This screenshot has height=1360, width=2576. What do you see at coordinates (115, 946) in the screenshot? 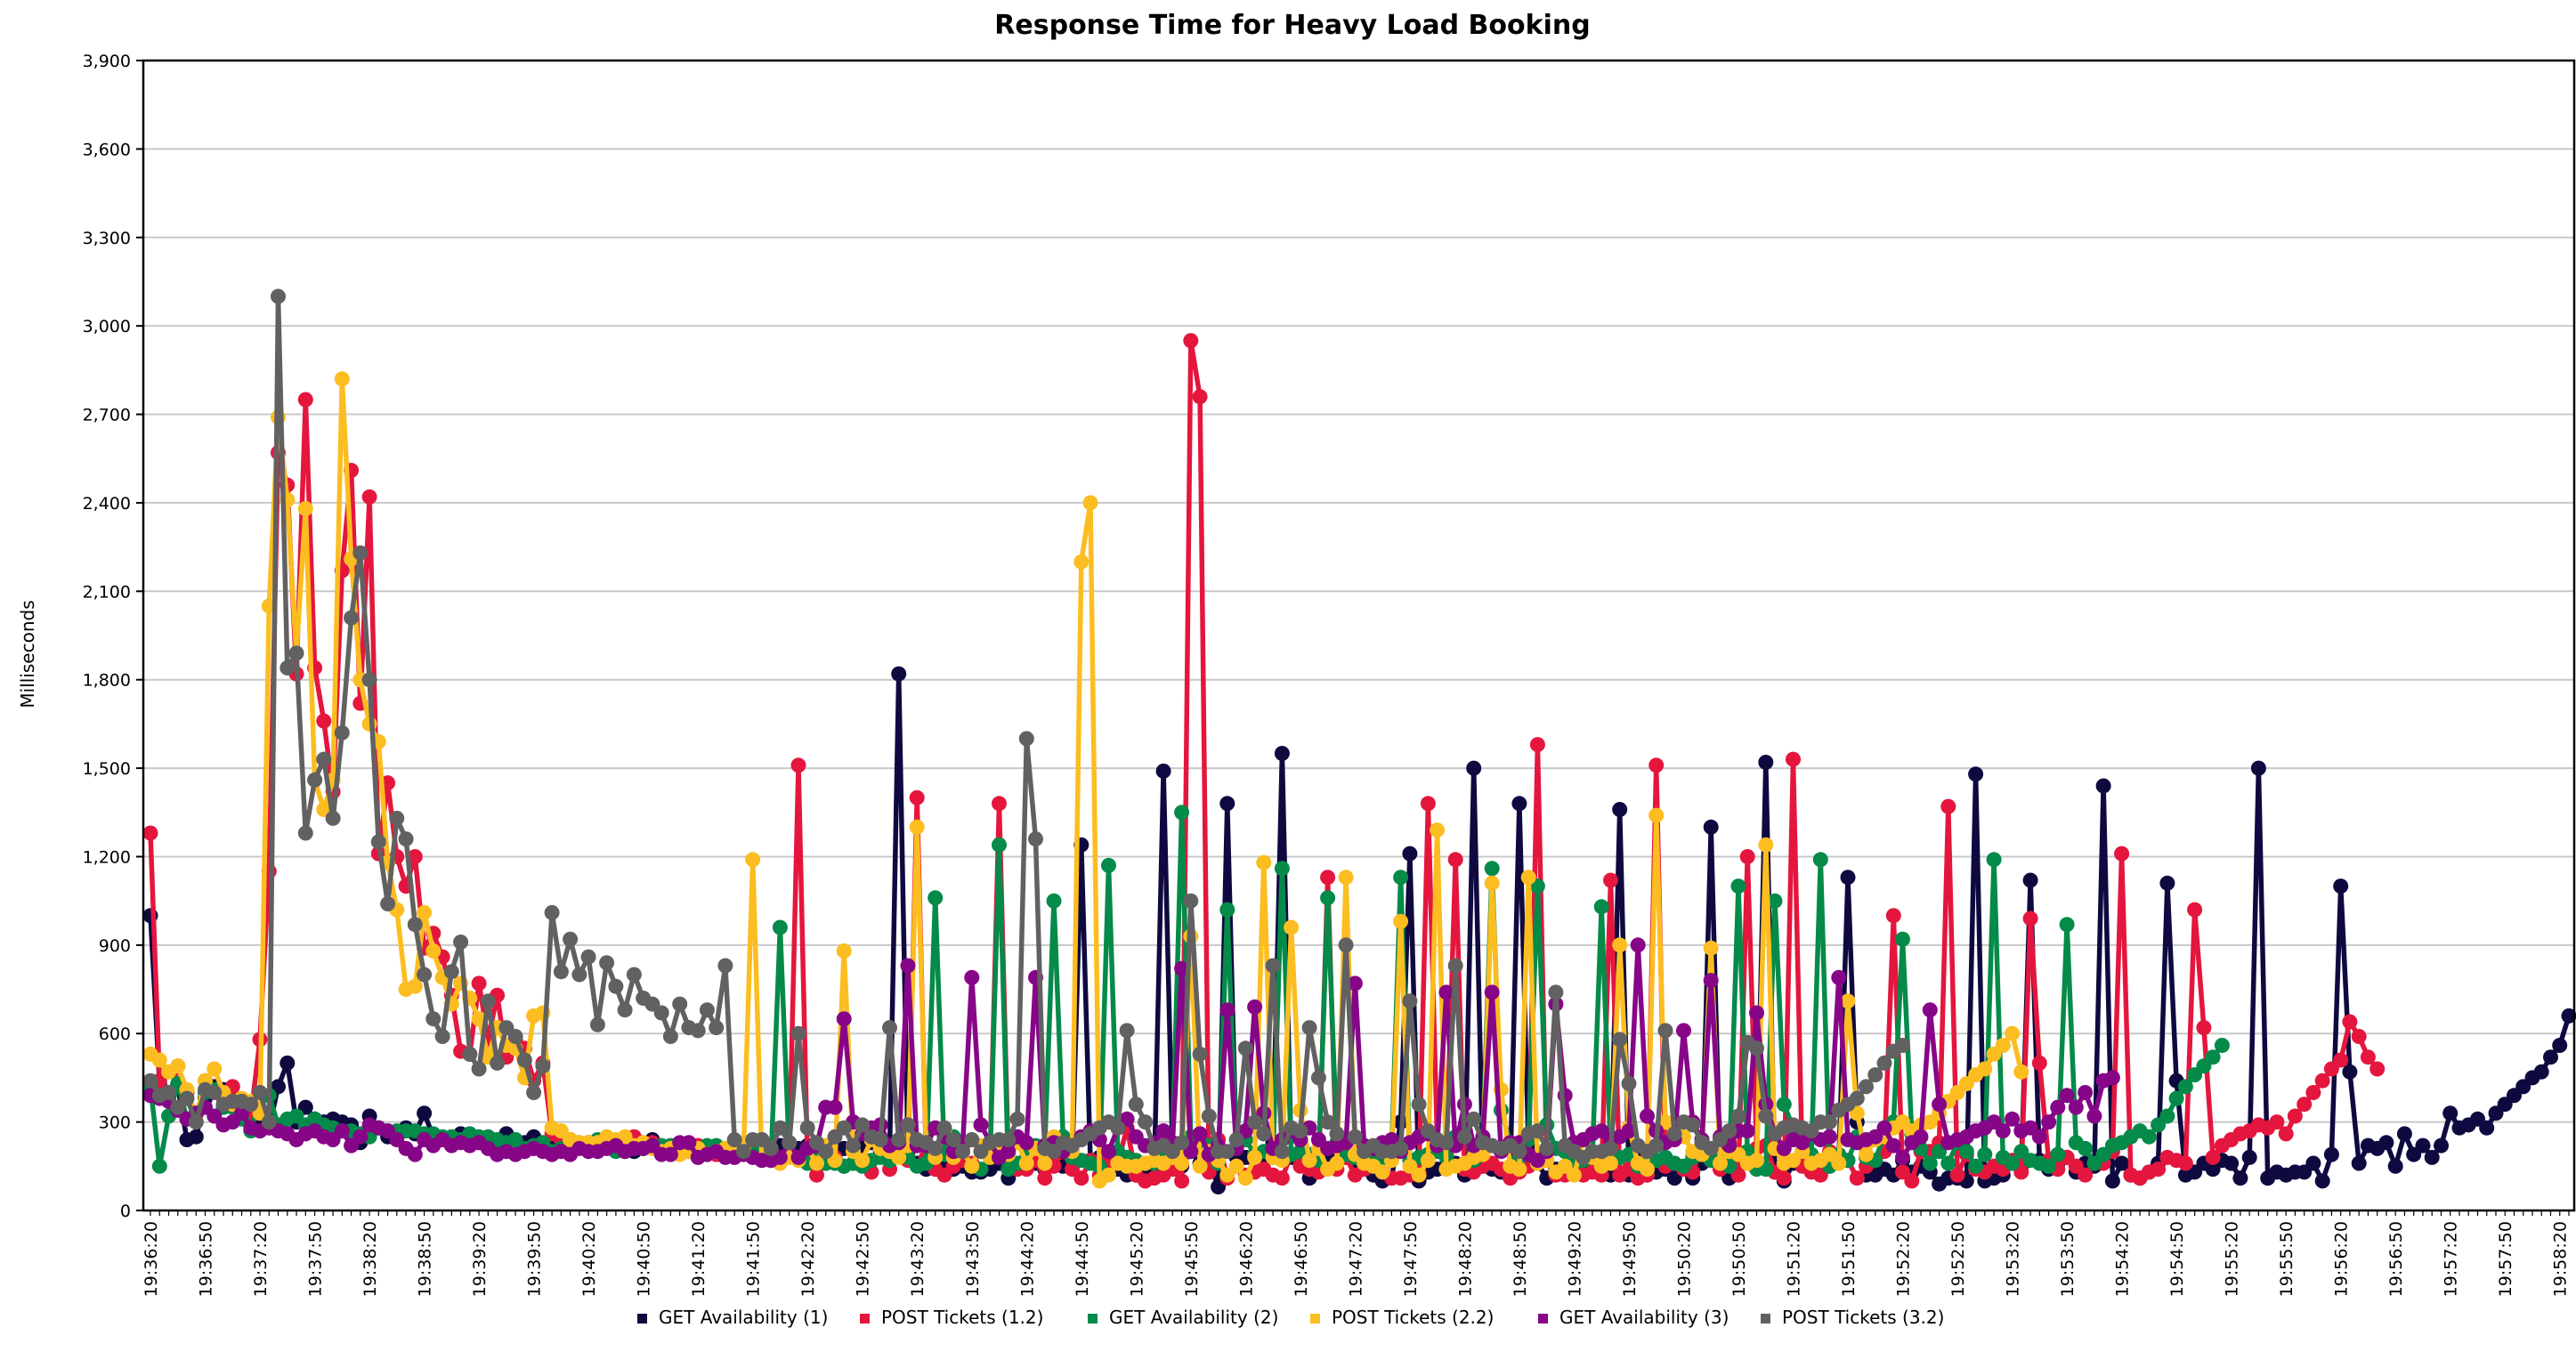
I see `y-tick-label: 900` at bounding box center [115, 946].